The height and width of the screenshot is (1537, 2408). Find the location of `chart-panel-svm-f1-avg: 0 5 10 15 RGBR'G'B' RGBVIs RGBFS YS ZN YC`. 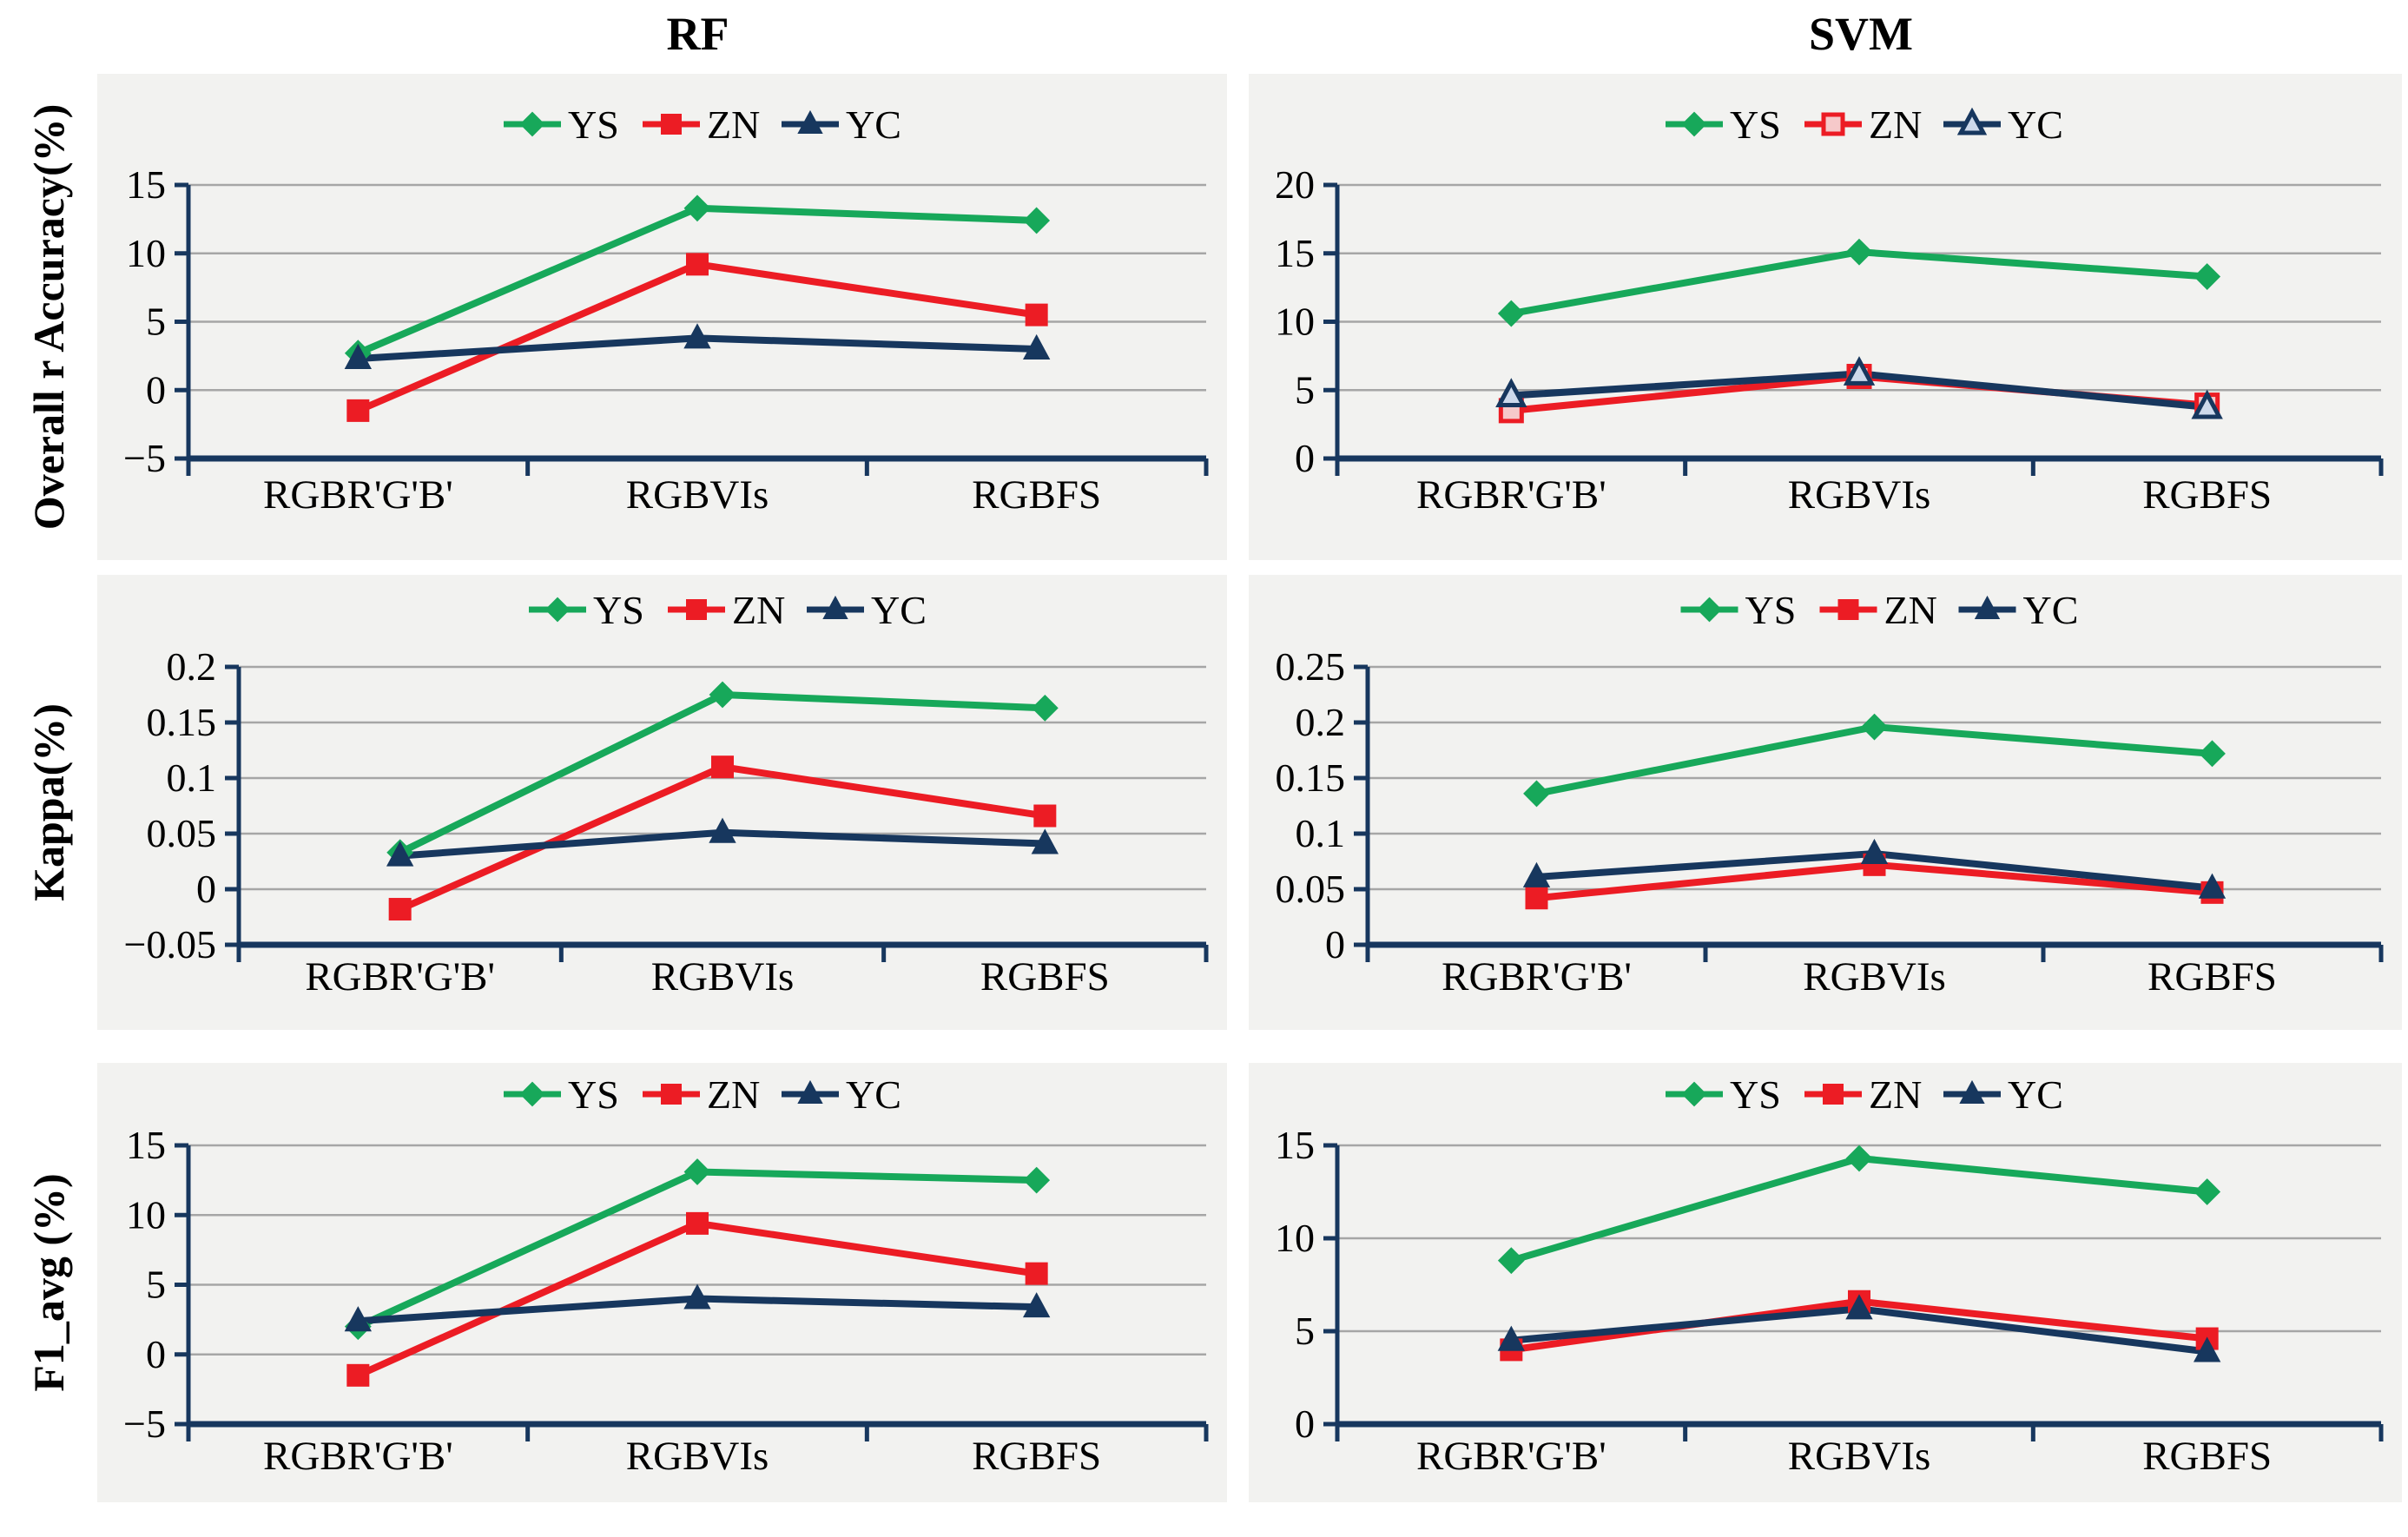

chart-panel-svm-f1-avg: 0 5 10 15 RGBR'G'B' RGBVIs RGBFS YS ZN YC is located at coordinates (1825, 1282).